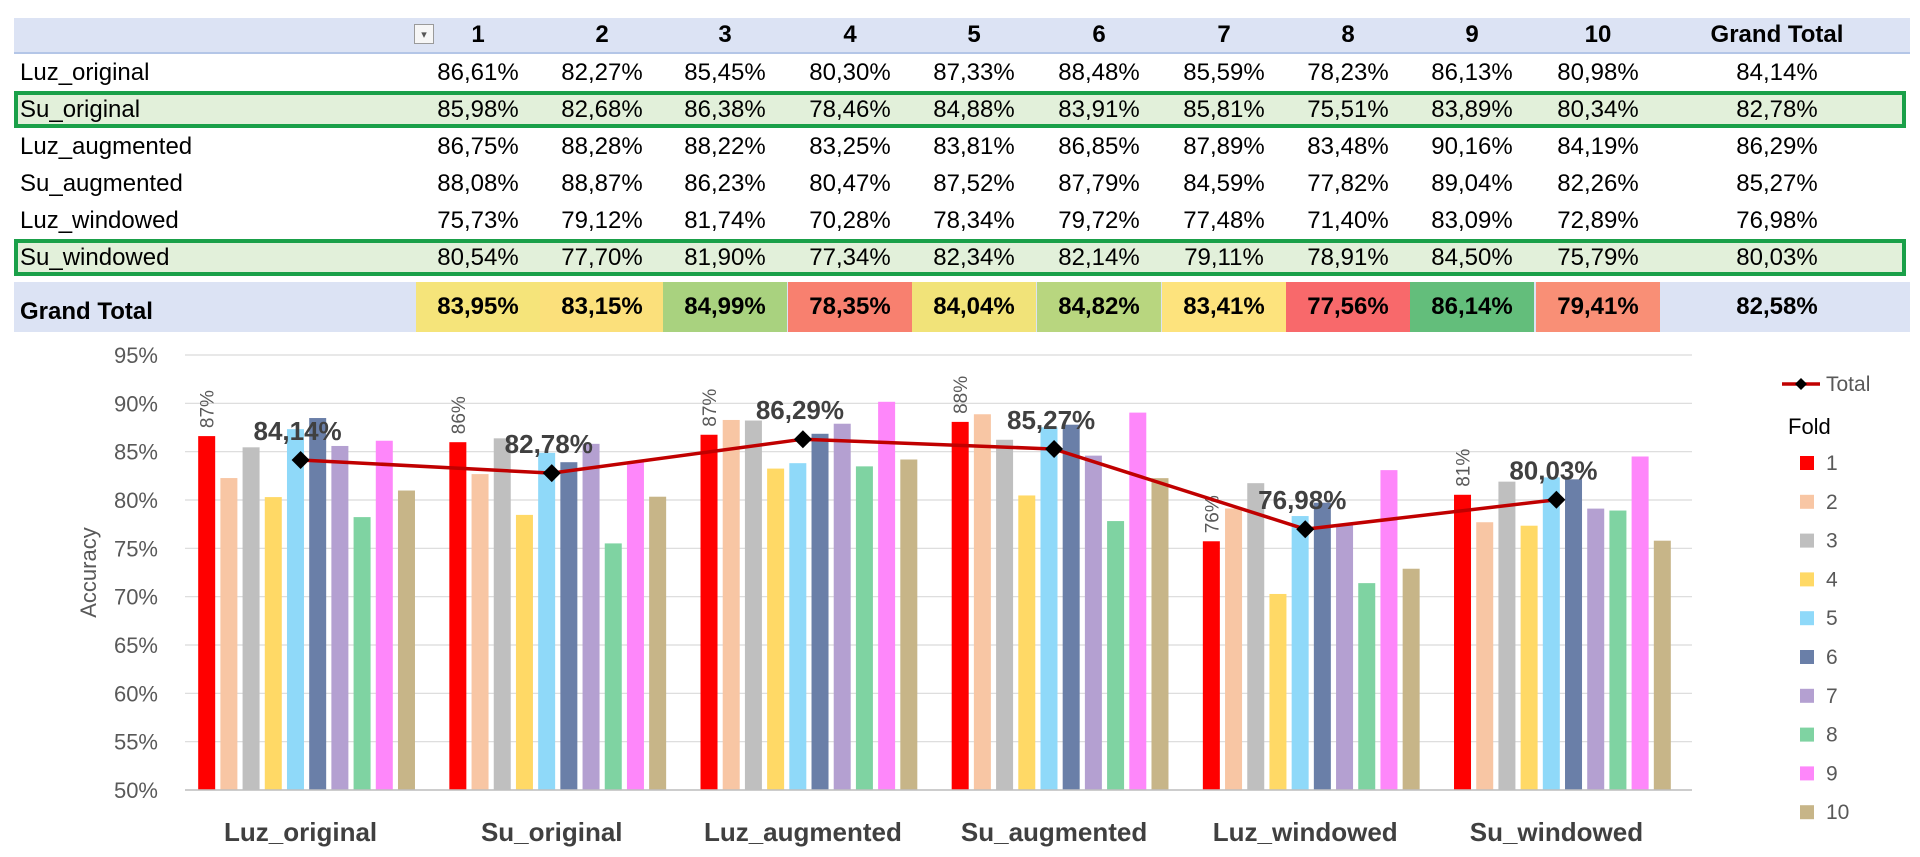 This screenshot has height=857, width=1920. I want to click on table-cell: 80,30%, so click(850, 72).